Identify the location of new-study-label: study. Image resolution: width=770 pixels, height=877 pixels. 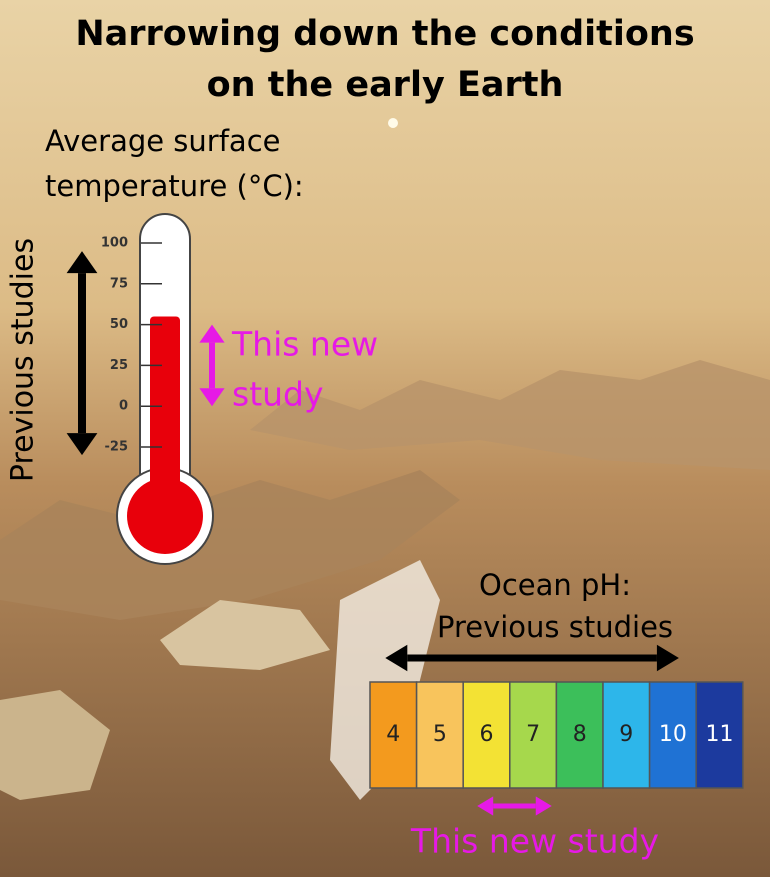
(278, 394).